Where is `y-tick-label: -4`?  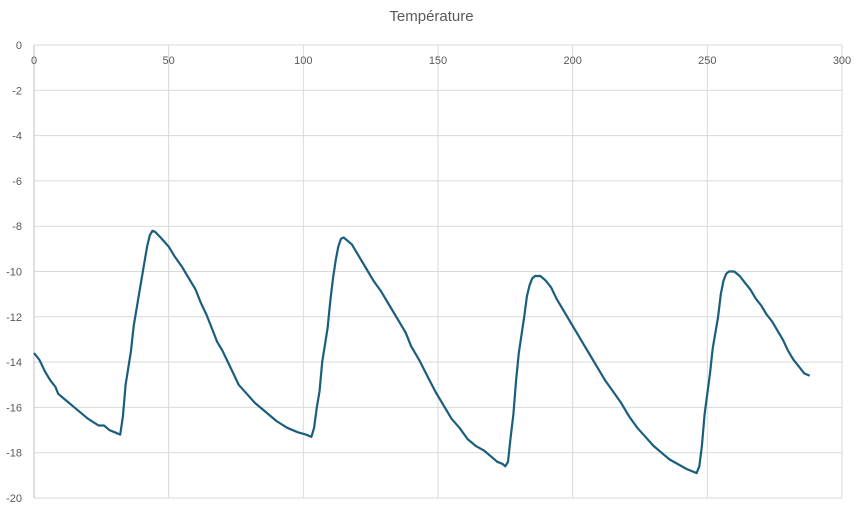 y-tick-label: -4 is located at coordinates (17, 137).